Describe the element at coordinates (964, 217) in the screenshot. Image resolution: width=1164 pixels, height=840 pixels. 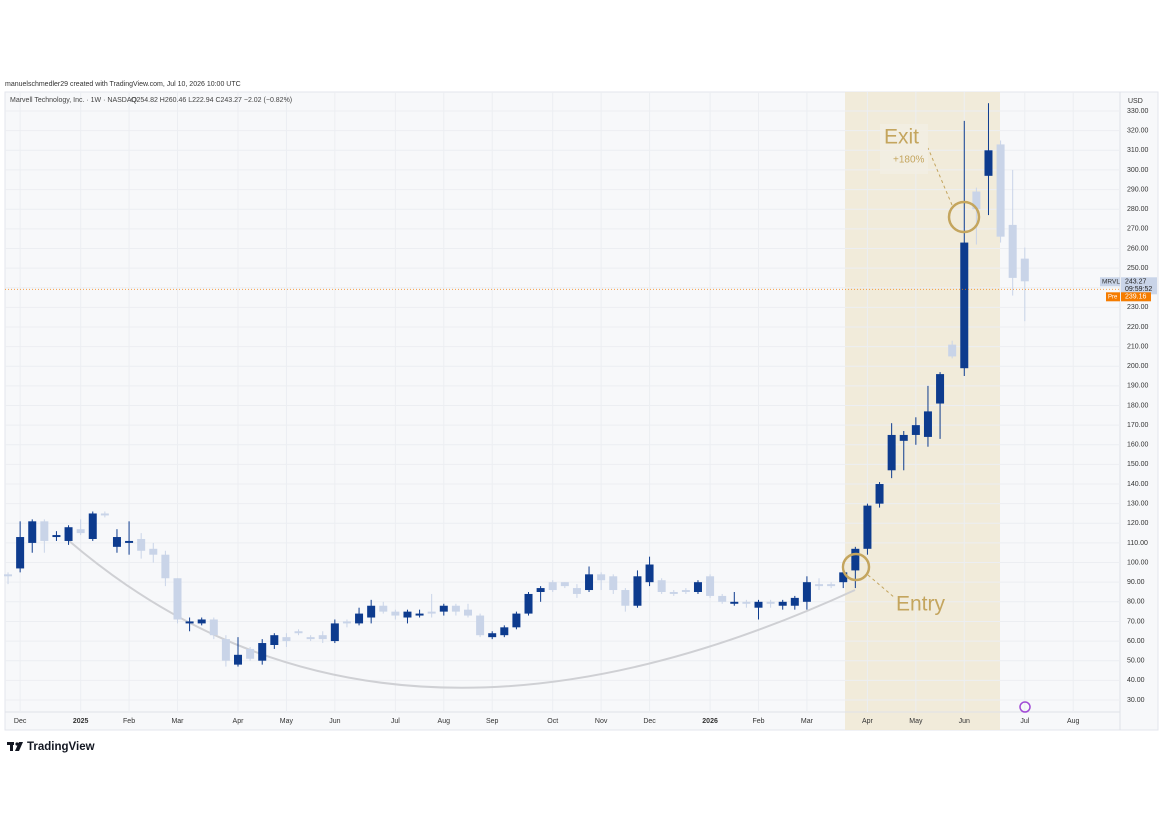
I see `exit-circle` at that location.